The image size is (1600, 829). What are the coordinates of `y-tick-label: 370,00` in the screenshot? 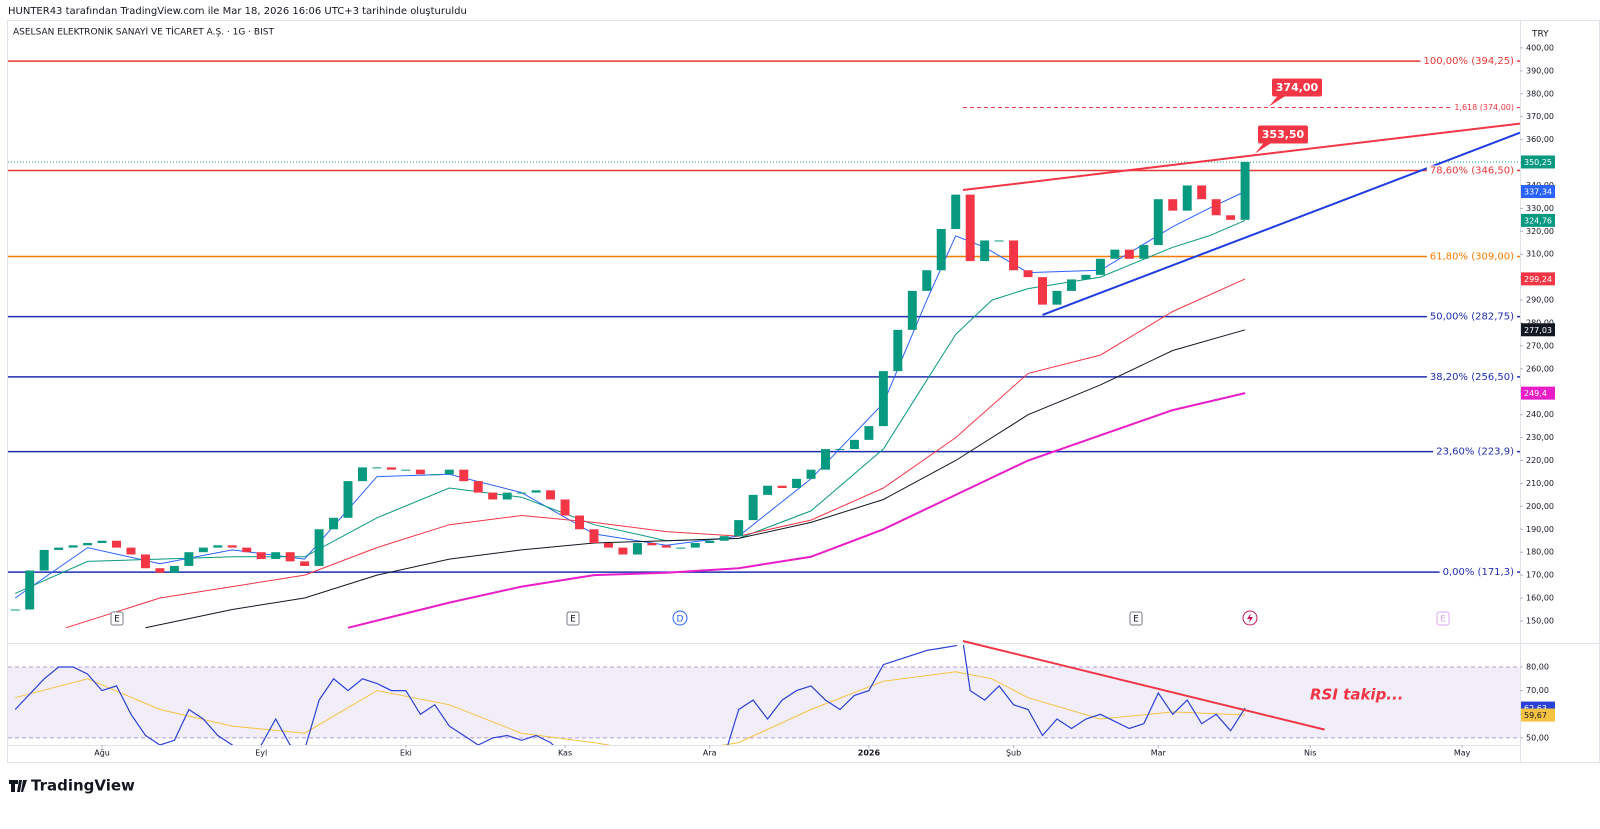 It's located at (1540, 116).